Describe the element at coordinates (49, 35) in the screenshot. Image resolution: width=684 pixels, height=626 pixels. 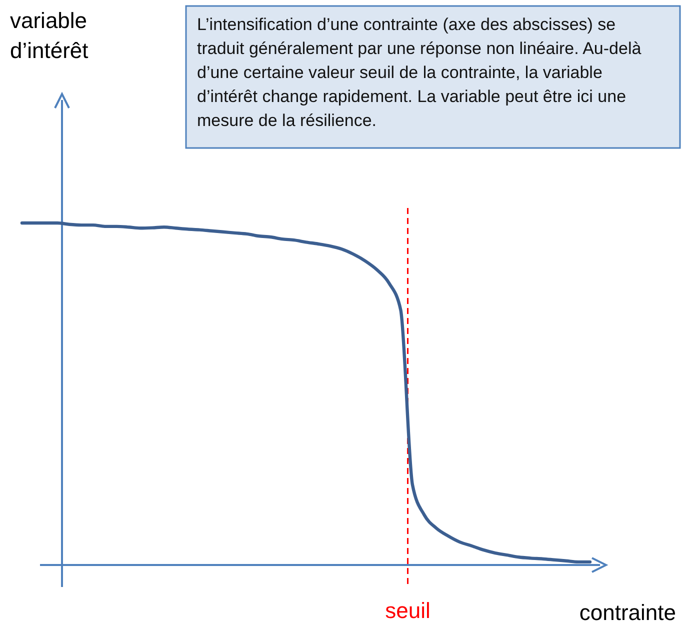
I see `text: variable d’intérêt` at that location.